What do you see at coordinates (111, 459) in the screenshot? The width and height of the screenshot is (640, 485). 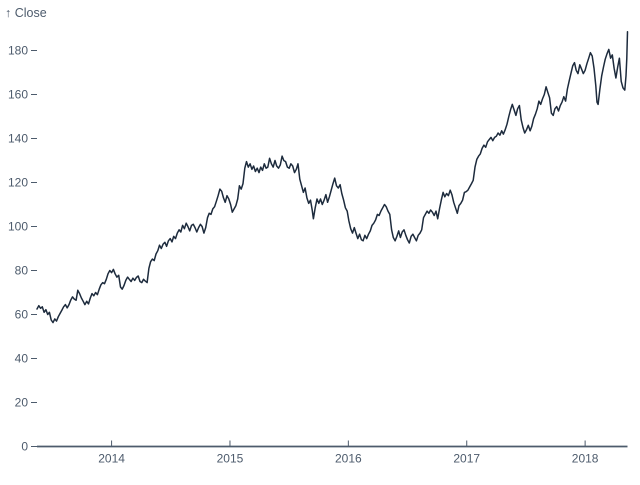 I see `x-axis-tick-label: 2014` at bounding box center [111, 459].